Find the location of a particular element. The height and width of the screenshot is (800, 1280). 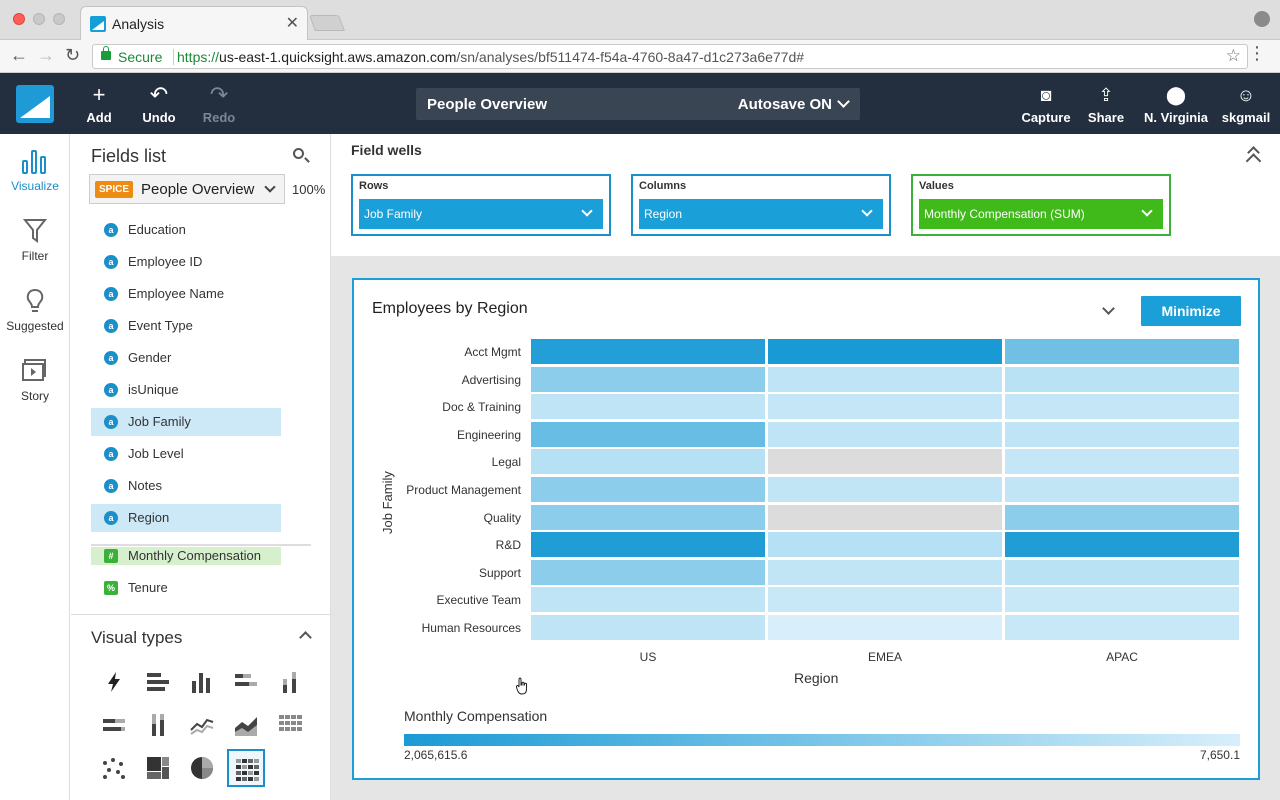

back-arrow-icon: ← is located at coordinates (19, 55).